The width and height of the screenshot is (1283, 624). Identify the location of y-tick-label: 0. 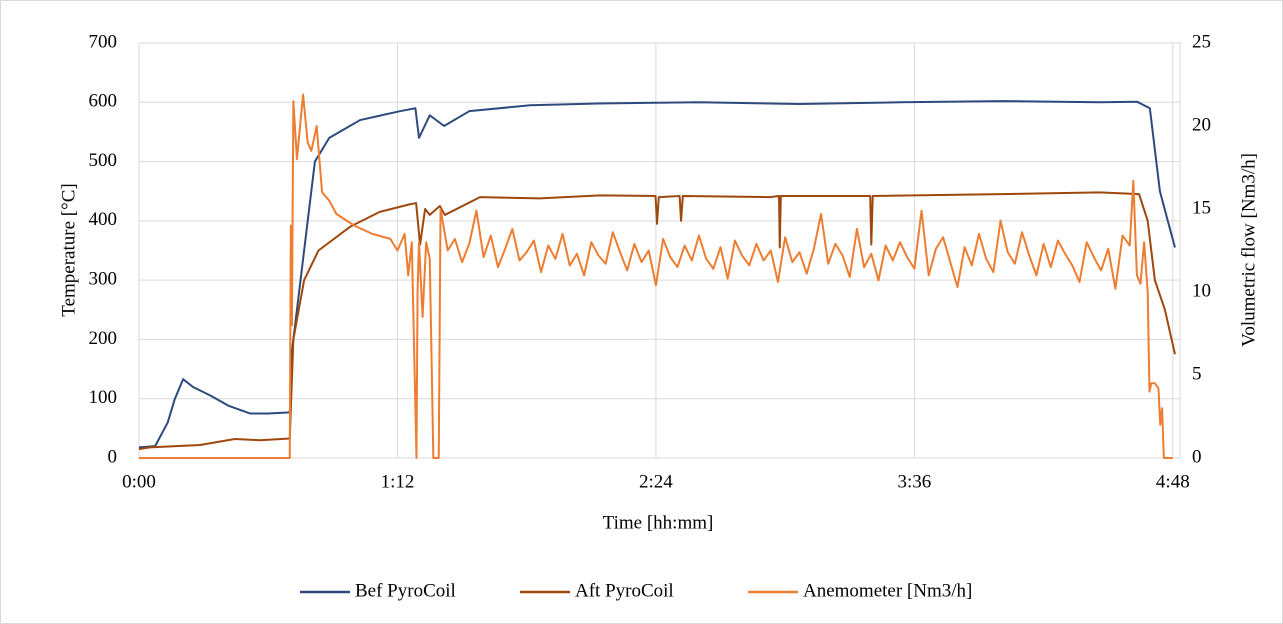
(113, 456).